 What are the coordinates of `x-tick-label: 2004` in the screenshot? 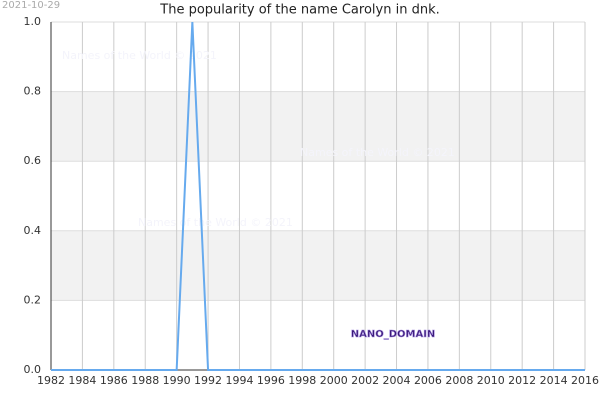 It's located at (397, 380).